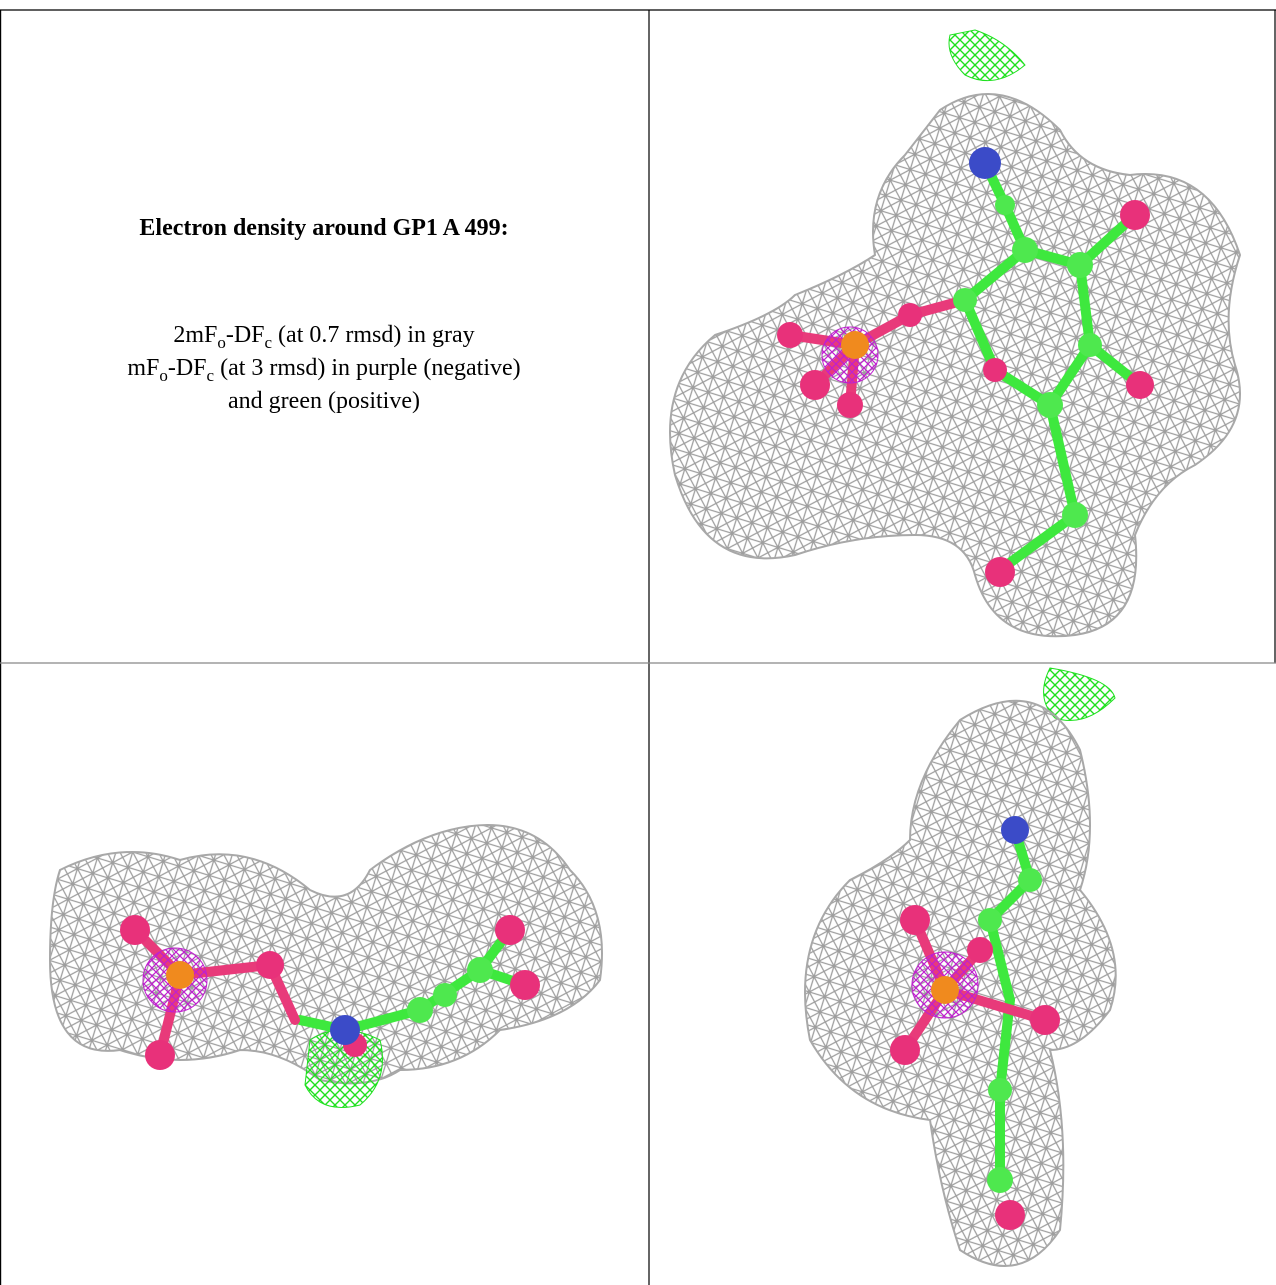  I want to click on text-run: (at 3 rmsd) in purple (negative), so click(367, 368).